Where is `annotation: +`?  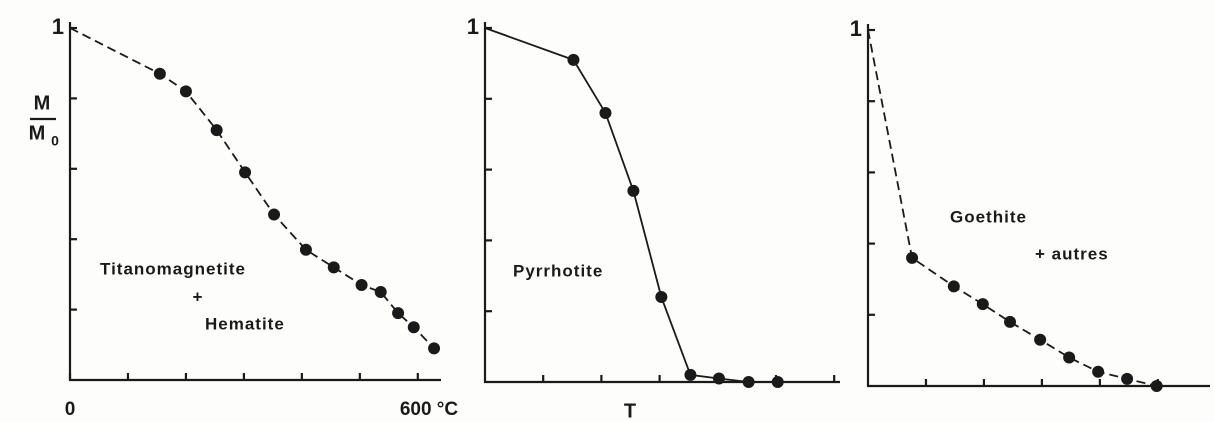
annotation: + is located at coordinates (198, 296).